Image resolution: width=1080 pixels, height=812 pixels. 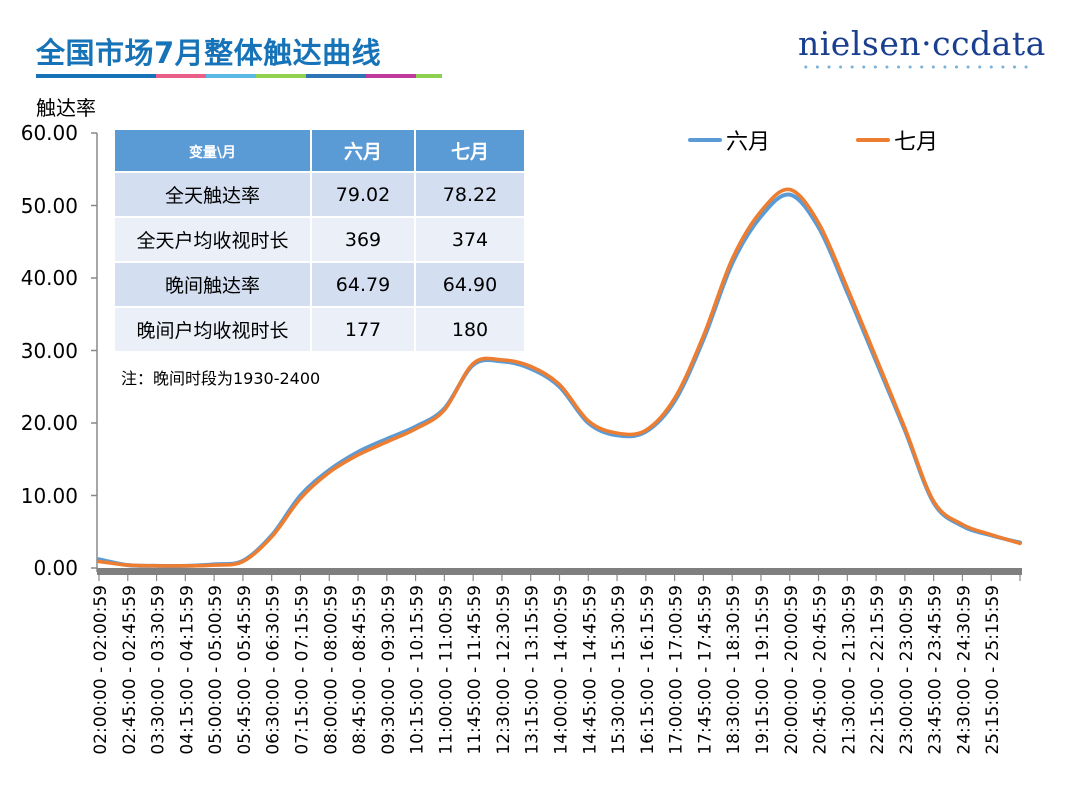 What do you see at coordinates (49, 495) in the screenshot?
I see `y-tick-label: 10.00` at bounding box center [49, 495].